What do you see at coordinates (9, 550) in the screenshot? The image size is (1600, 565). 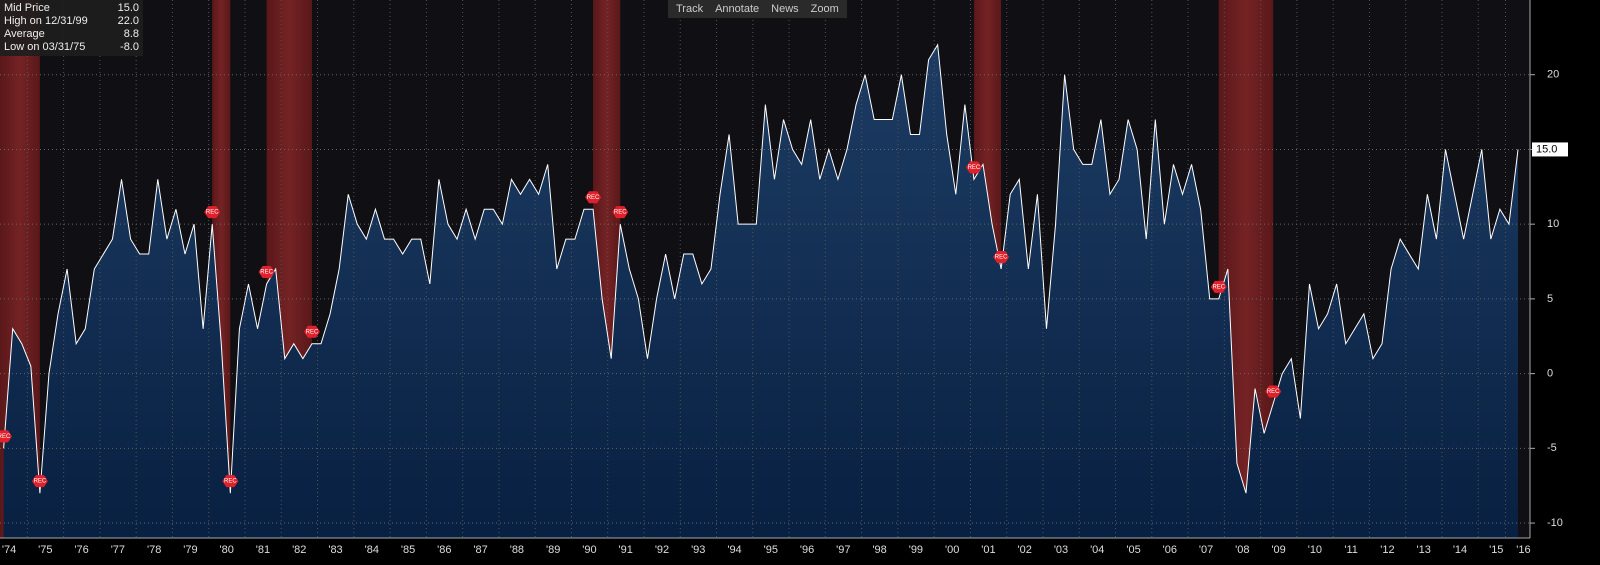 I see `x-tick-label: '74` at bounding box center [9, 550].